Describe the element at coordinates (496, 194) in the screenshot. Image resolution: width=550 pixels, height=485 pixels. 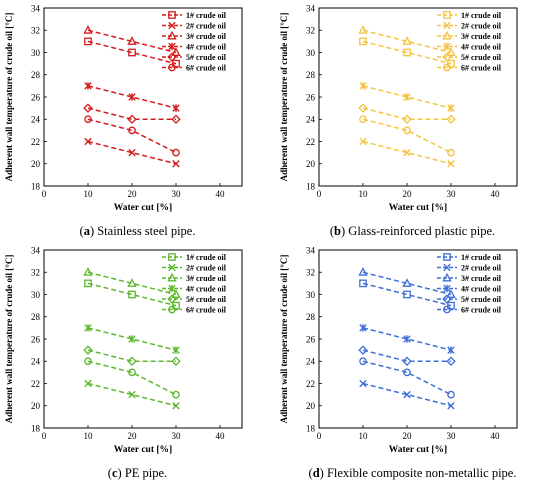
I see `panel-b-xtick-label-4: 40` at that location.